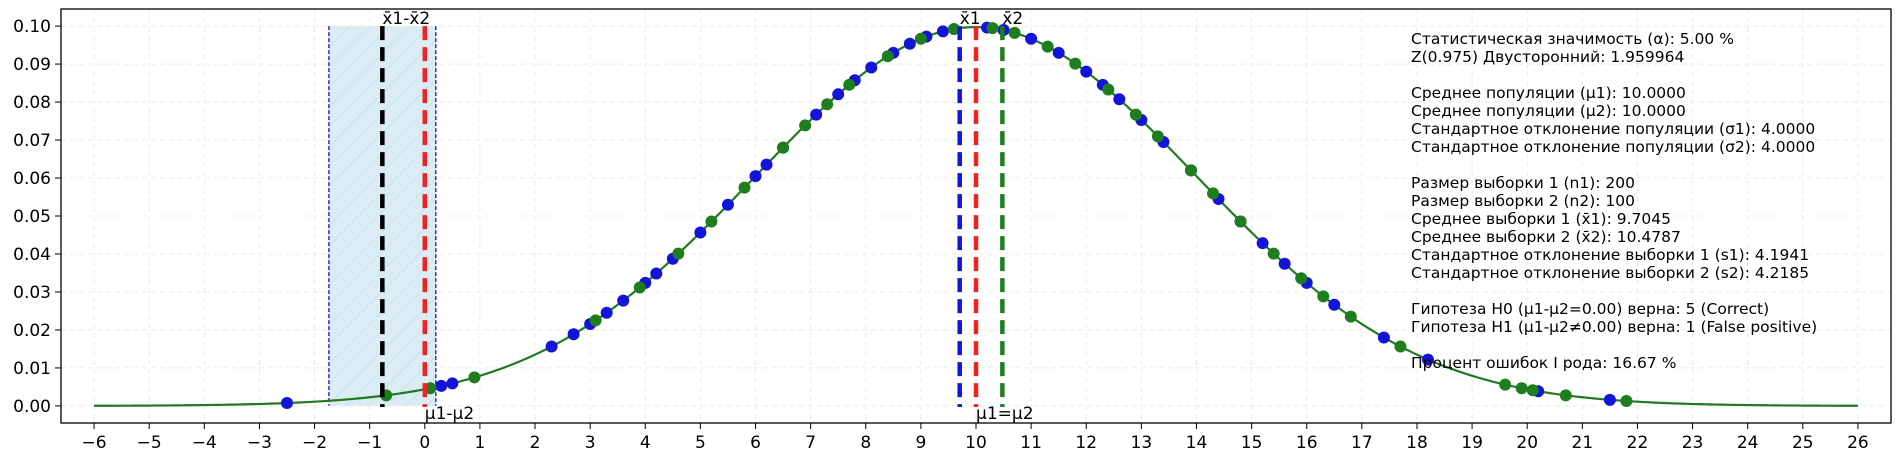 This screenshot has width=1900, height=458. Describe the element at coordinates (32, 217) in the screenshot. I see `y-tick-label: 0.05` at that location.